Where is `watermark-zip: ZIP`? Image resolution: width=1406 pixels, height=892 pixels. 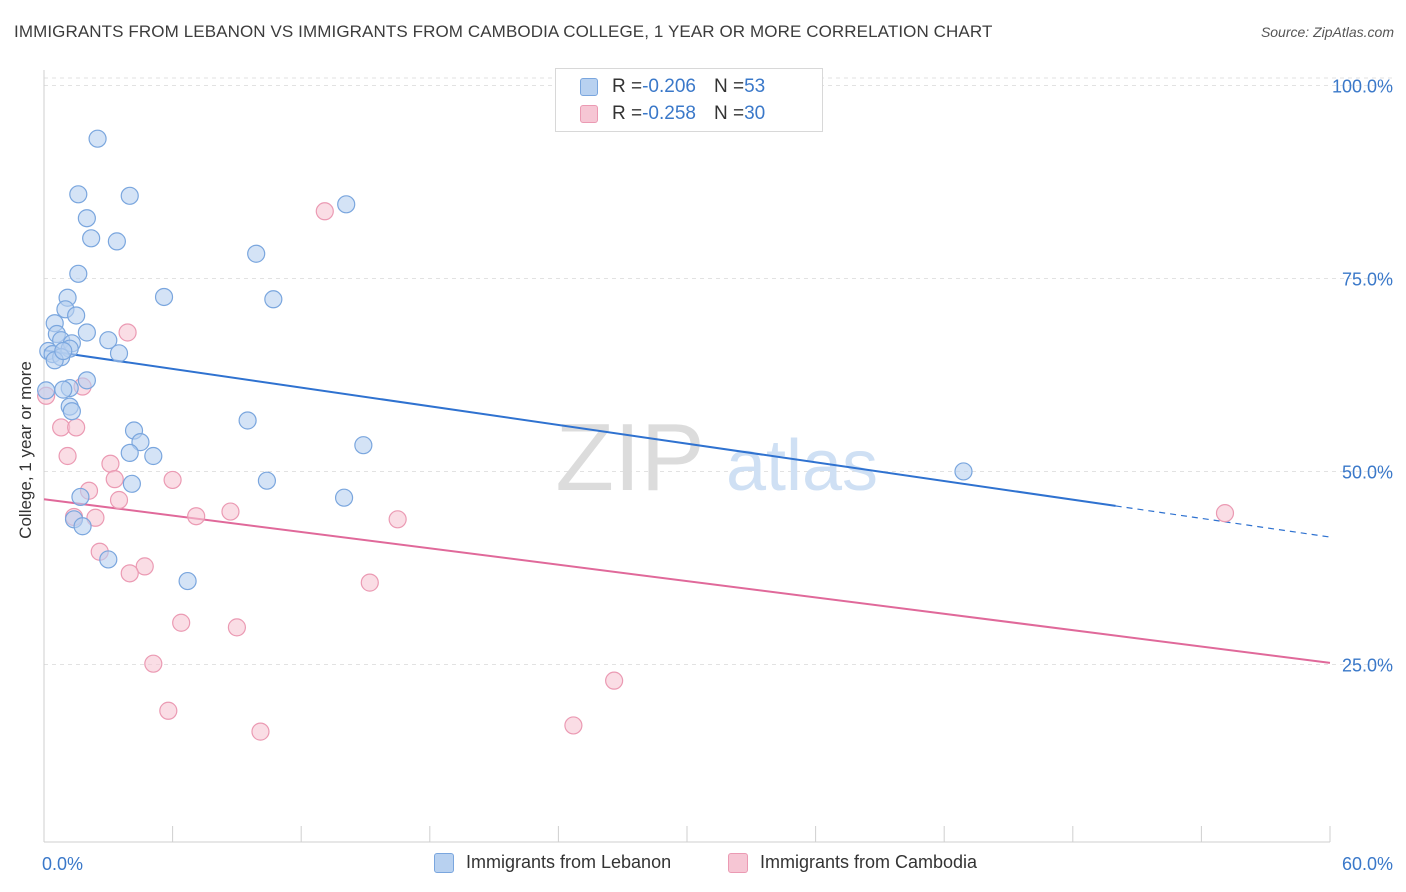 watermark-zip: ZIP is located at coordinates (629, 457).